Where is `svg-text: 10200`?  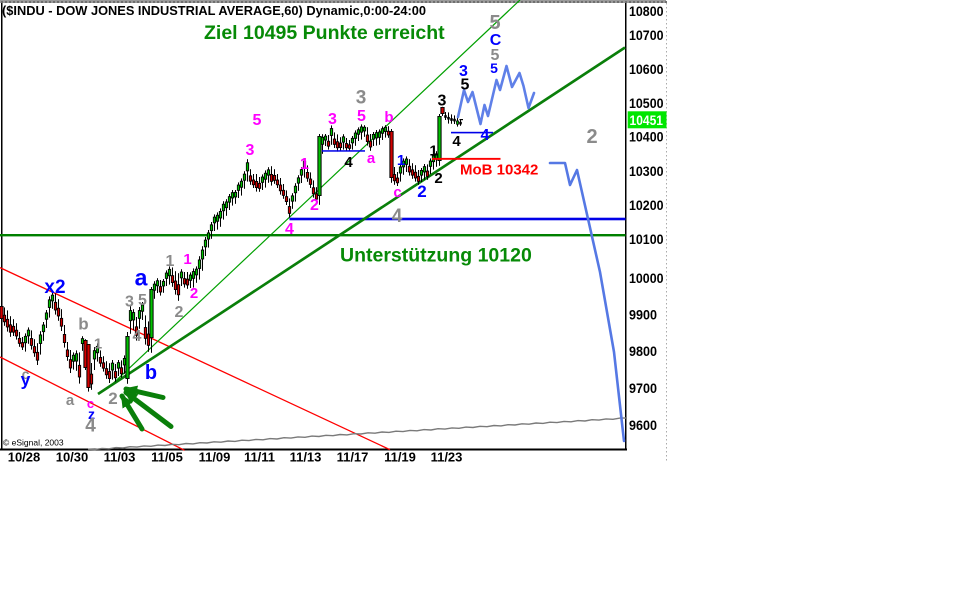 svg-text: 10200 is located at coordinates (646, 205).